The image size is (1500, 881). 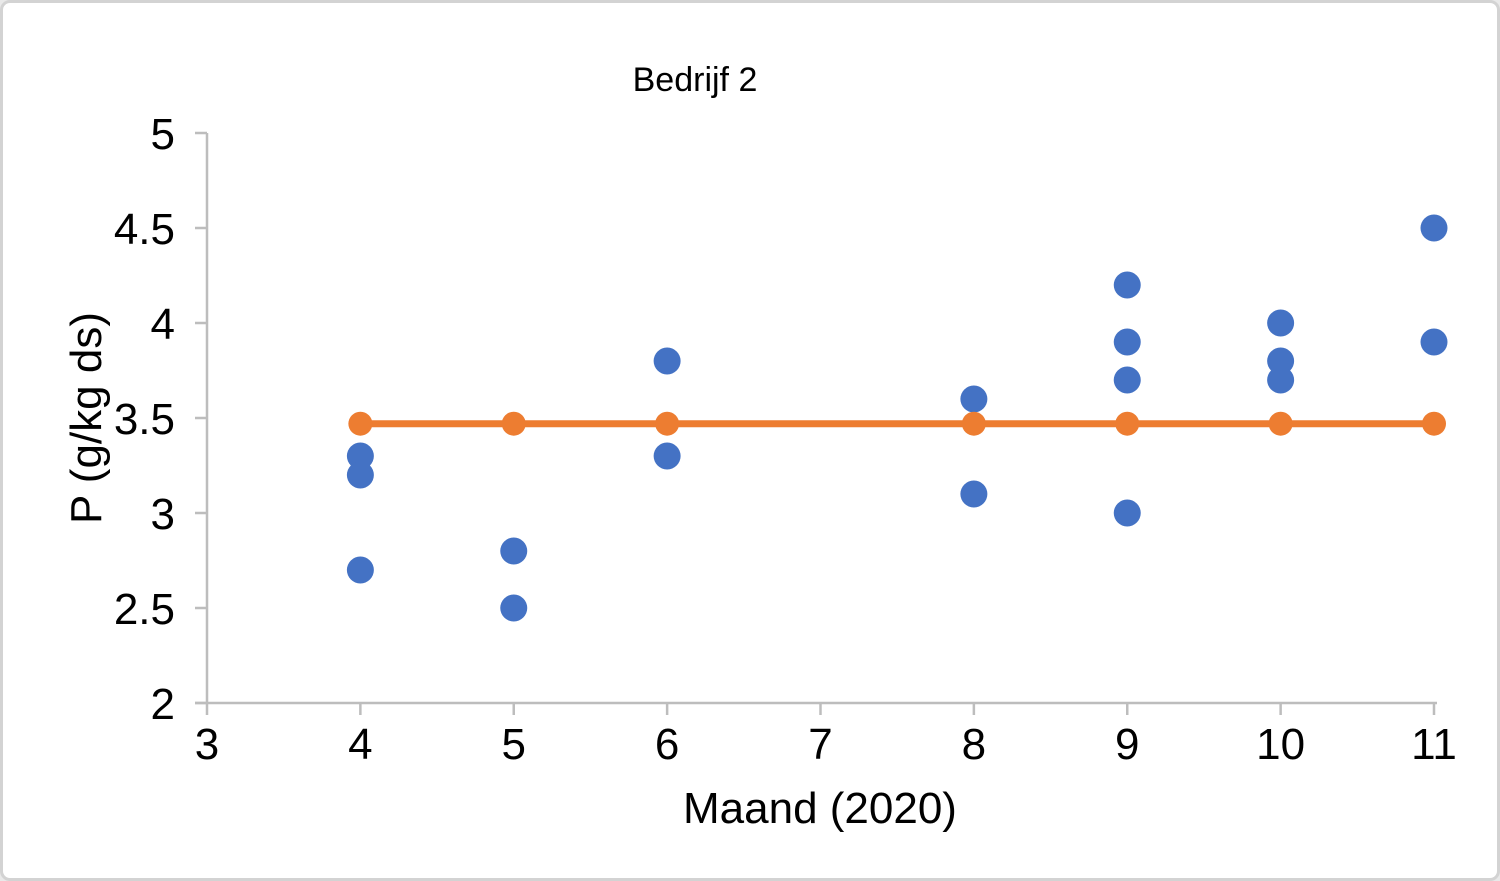 I want to click on x-tick-label: 3, so click(x=207, y=744).